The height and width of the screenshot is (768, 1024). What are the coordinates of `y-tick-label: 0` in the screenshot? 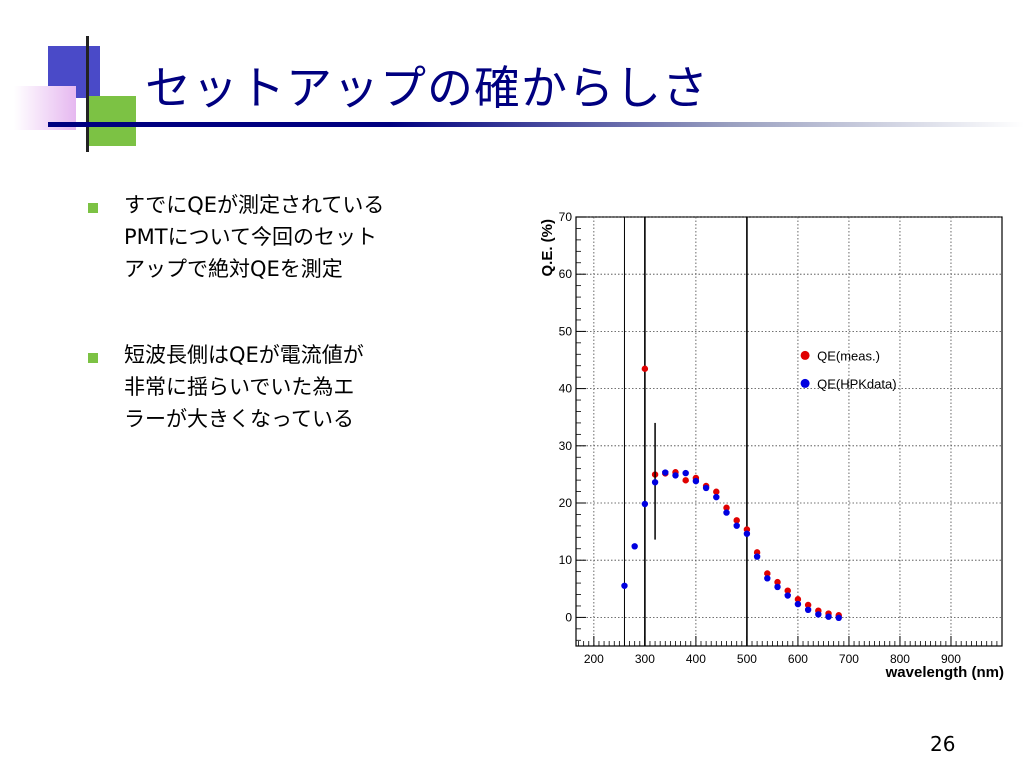 It's located at (568, 617).